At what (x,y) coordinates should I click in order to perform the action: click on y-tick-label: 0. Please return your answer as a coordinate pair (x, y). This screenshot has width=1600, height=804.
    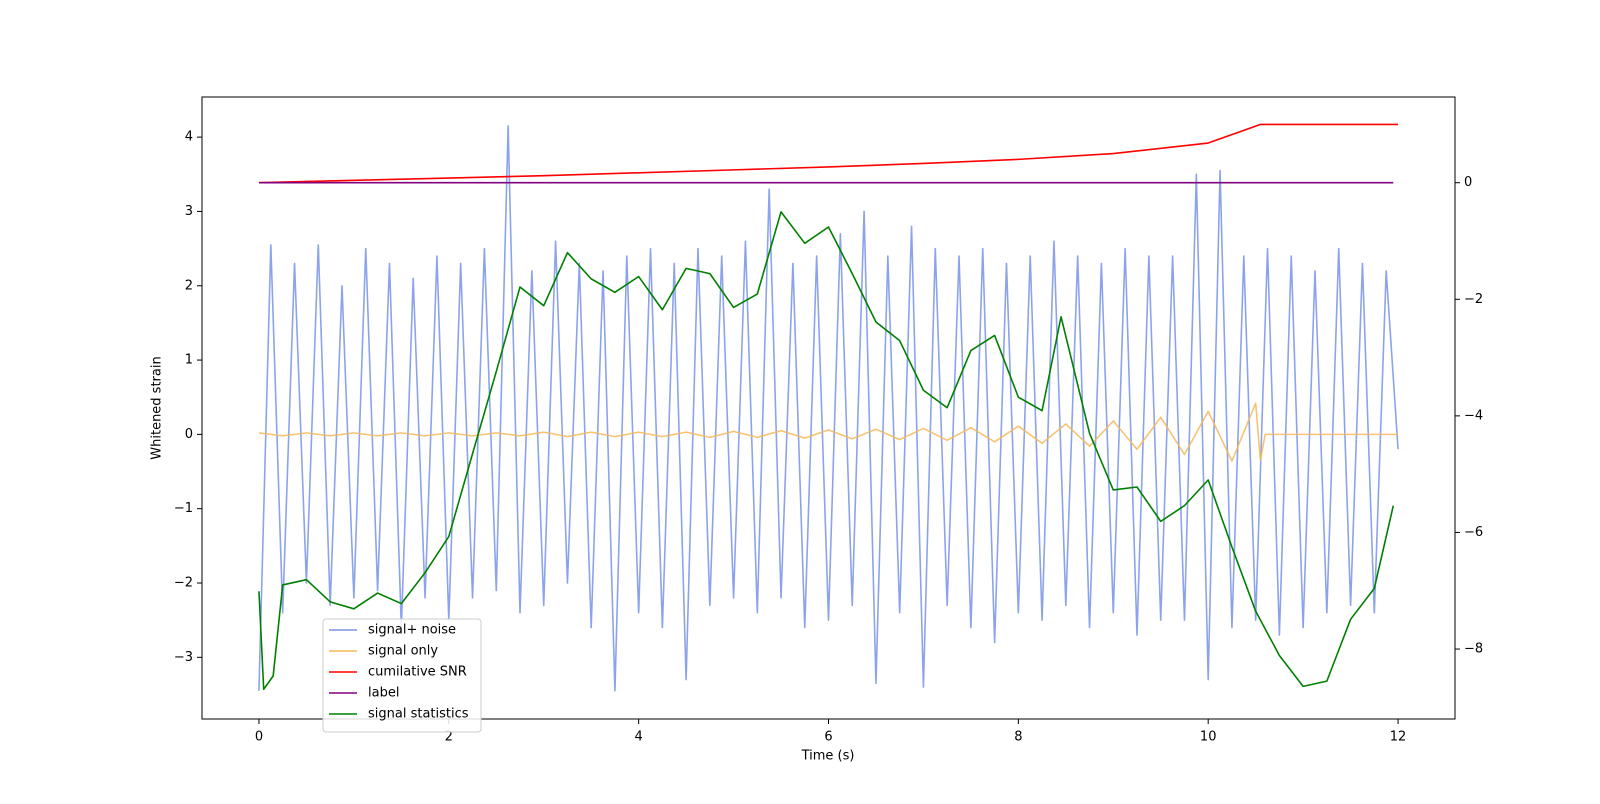
    Looking at the image, I should click on (189, 434).